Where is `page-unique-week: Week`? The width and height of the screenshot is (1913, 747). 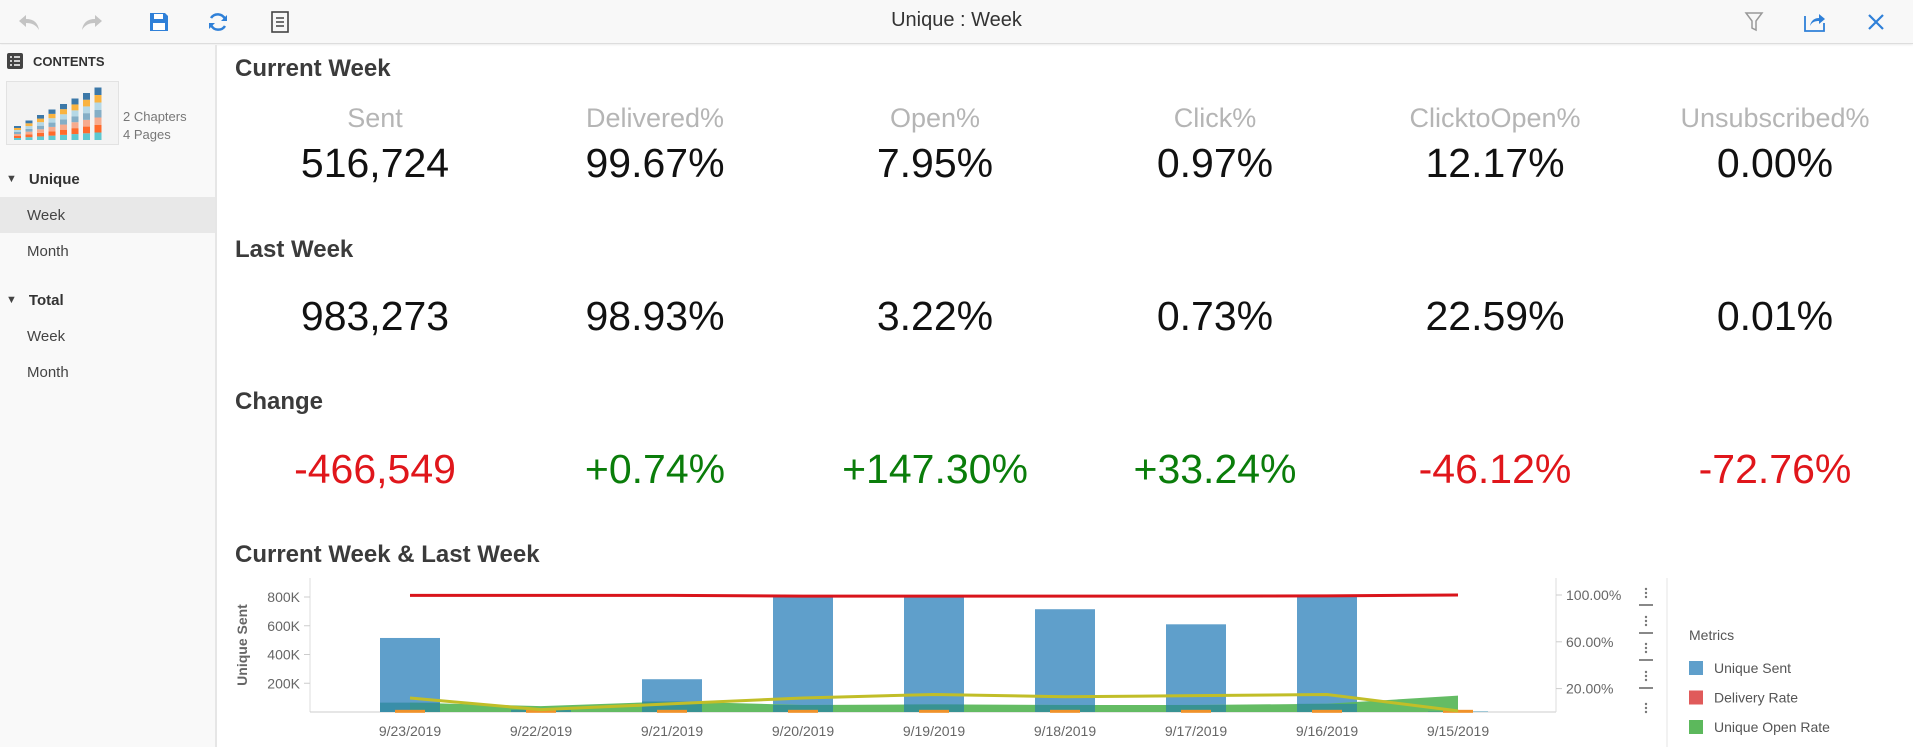
page-unique-week: Week is located at coordinates (107, 215).